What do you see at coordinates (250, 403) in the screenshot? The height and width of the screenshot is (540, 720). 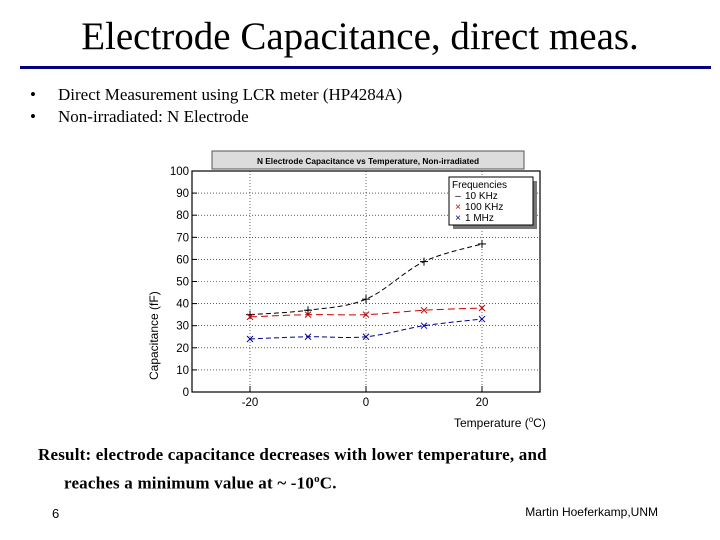 I see `x-tick-label: -20` at bounding box center [250, 403].